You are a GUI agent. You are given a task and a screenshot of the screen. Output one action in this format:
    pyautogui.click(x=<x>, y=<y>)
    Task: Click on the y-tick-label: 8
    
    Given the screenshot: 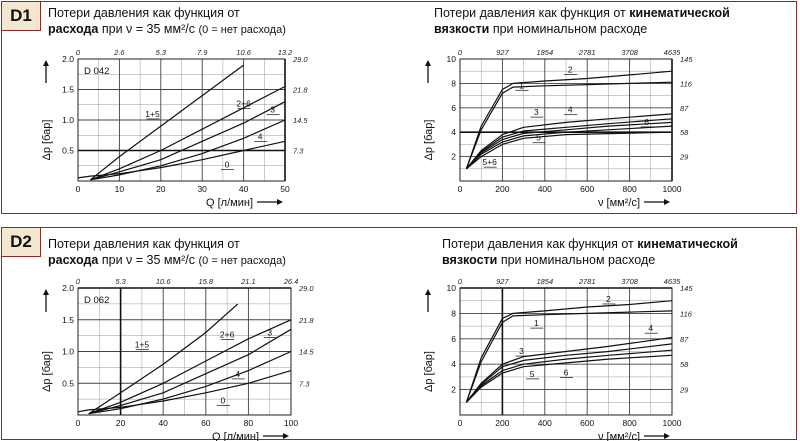 What is the action you would take?
    pyautogui.click(x=453, y=313)
    